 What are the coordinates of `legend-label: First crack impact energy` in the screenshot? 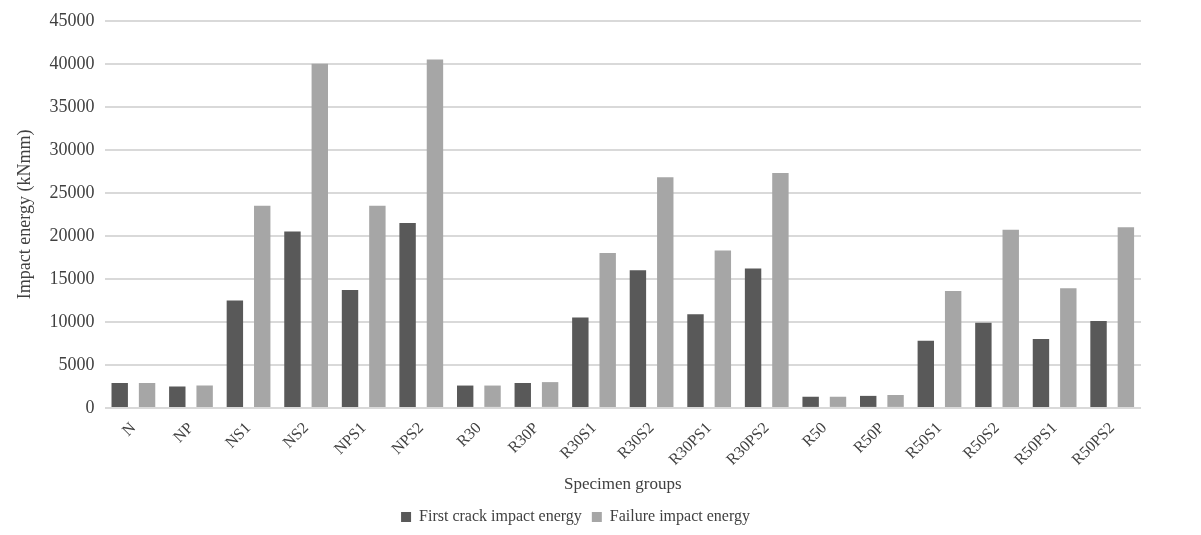 It's located at (500, 516).